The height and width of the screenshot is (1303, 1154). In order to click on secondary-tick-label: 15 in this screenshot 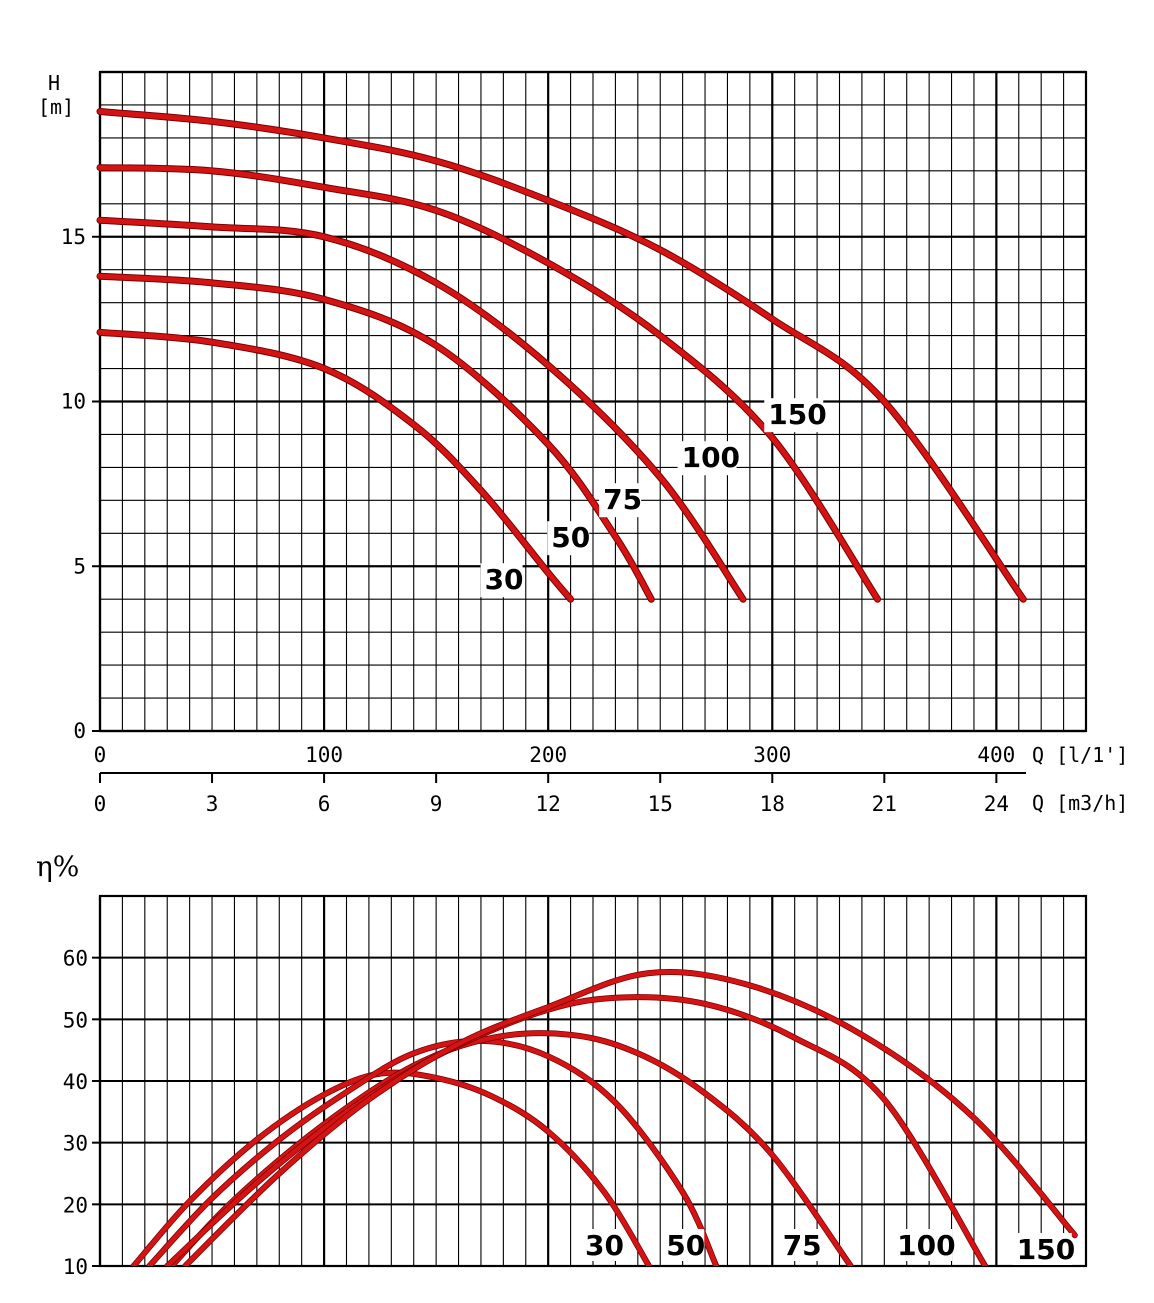, I will do `click(660, 804)`.